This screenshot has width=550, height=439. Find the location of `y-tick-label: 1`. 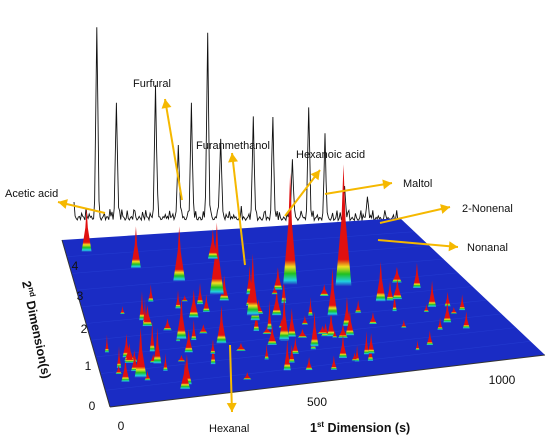

y-tick-label: 1 is located at coordinates (88, 366).